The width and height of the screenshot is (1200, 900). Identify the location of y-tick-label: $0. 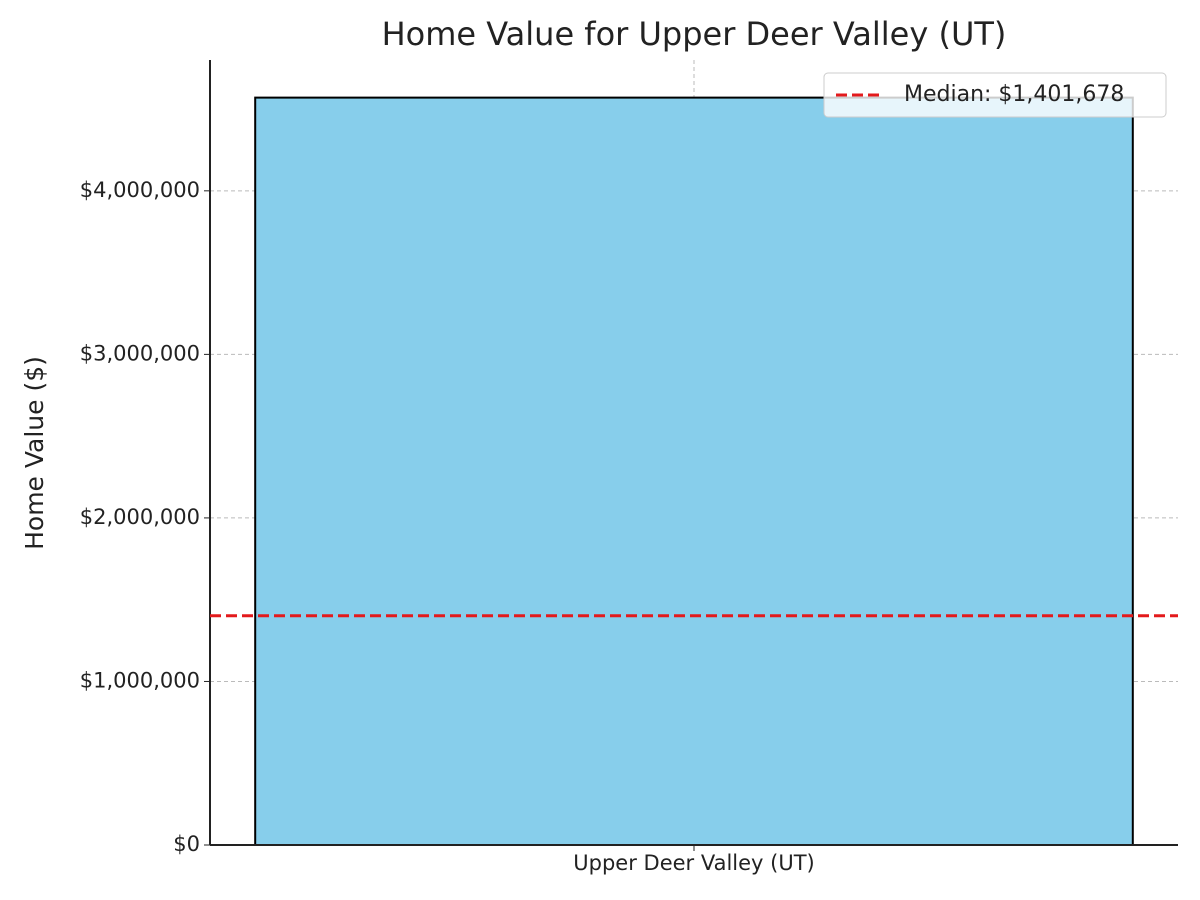
(186, 844).